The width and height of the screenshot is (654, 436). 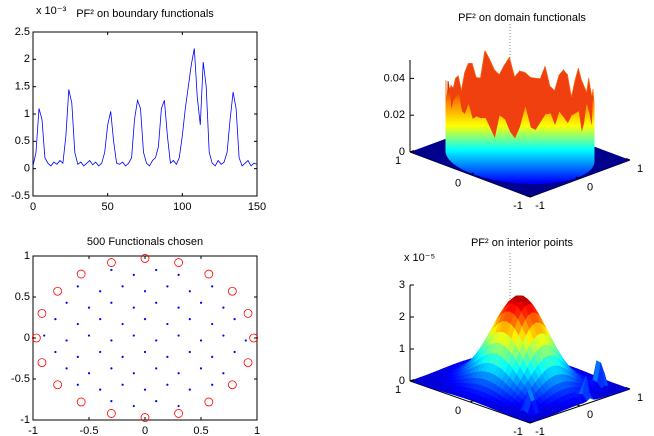 What do you see at coordinates (419, 258) in the screenshot?
I see `z-multiplier: x 10⁻⁵` at bounding box center [419, 258].